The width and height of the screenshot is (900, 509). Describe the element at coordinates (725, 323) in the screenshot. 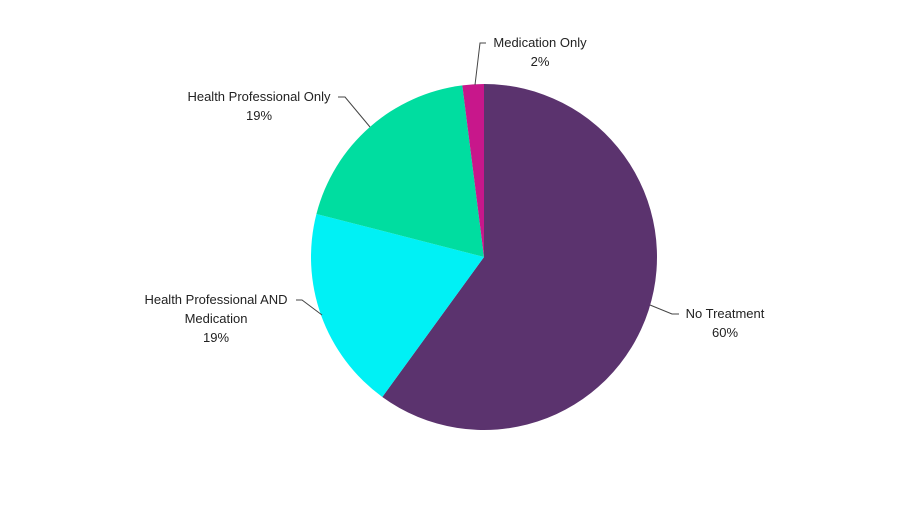

I see `slice-label: No Treatment 60%` at that location.